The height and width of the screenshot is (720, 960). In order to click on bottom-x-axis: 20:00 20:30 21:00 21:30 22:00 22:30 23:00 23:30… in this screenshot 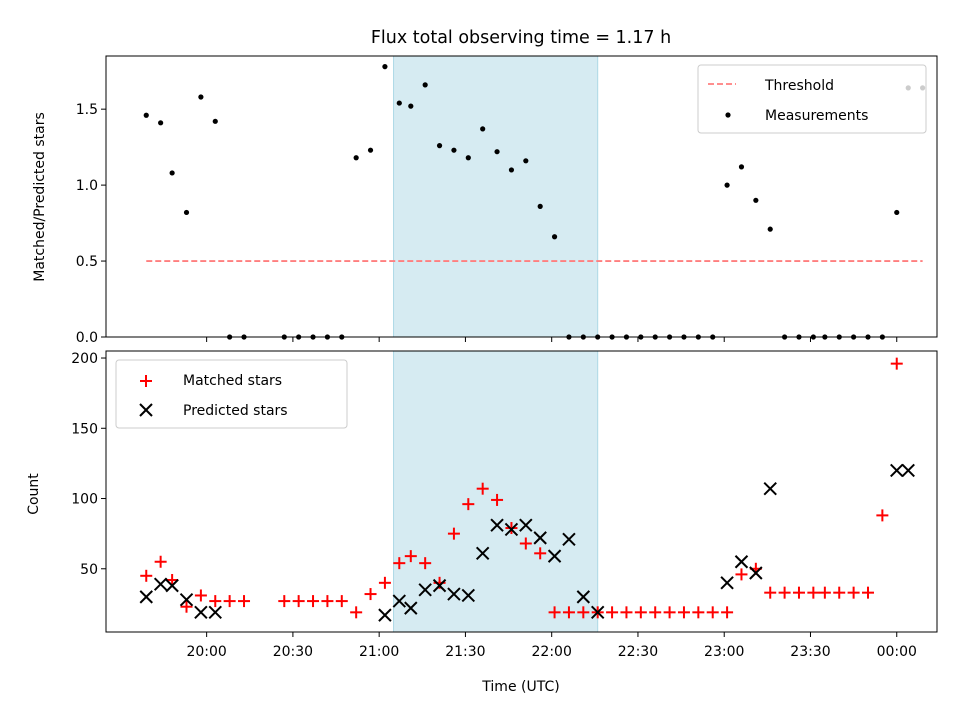, I will do `click(551, 646)`.